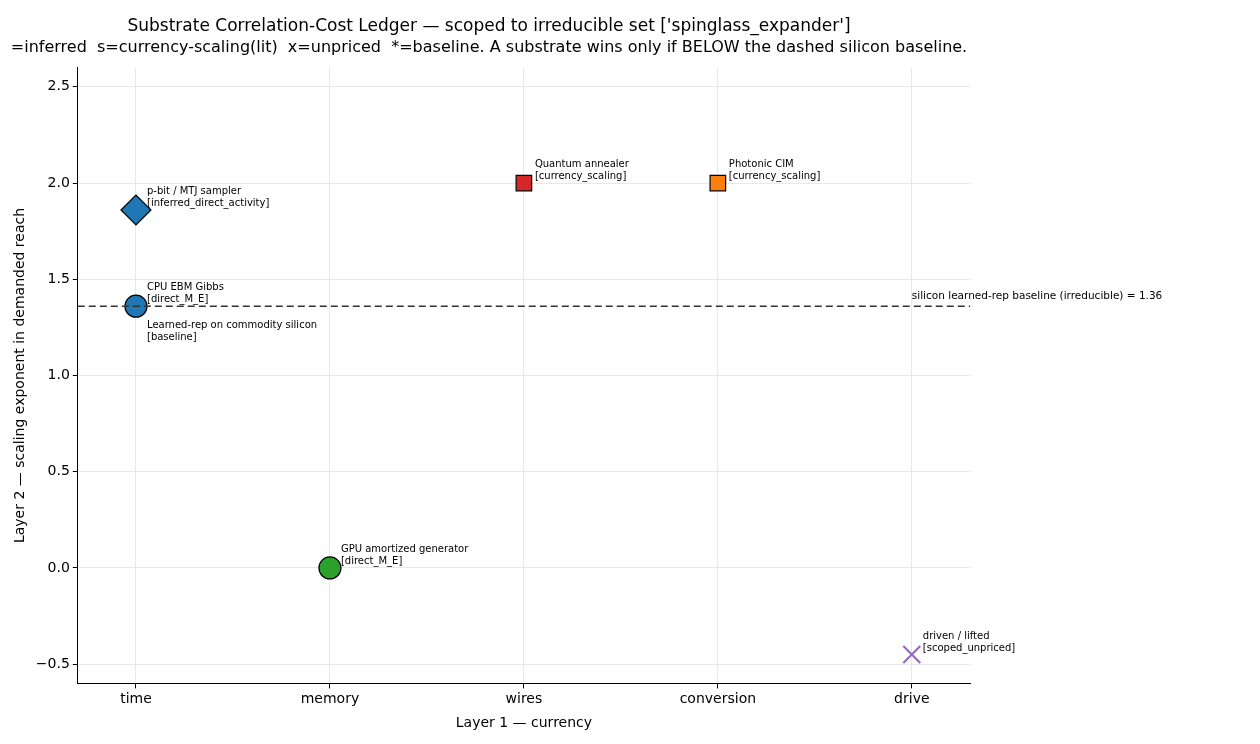 The width and height of the screenshot is (1260, 744). I want to click on chart-subtitle: =inferred s=currency-scaling(lit) x=unpriced *=baseline. A substrate wins only if BELOW the dashed silicon baseline., so click(489, 47).